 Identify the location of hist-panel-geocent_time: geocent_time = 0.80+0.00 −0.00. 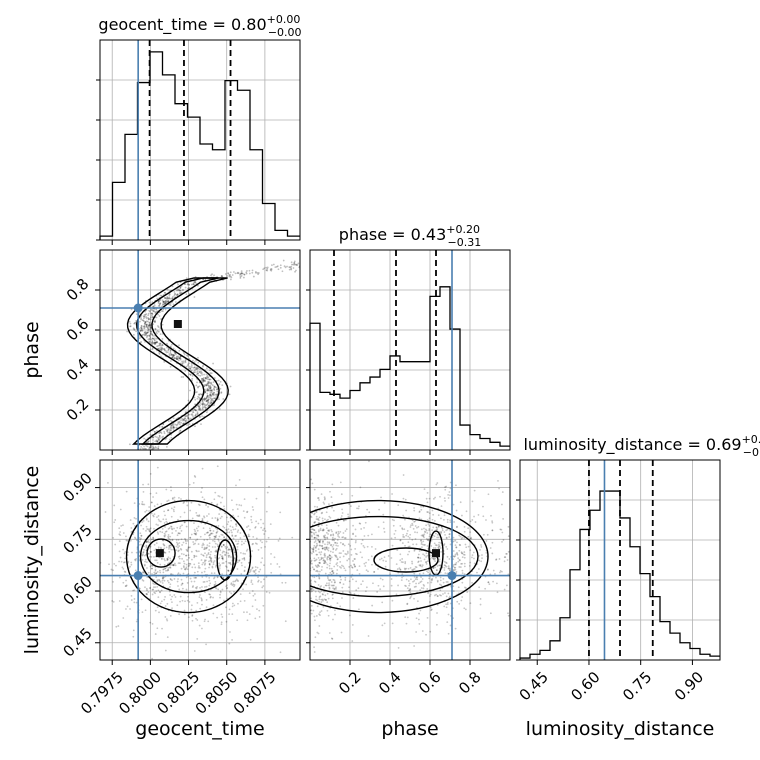
(199, 129).